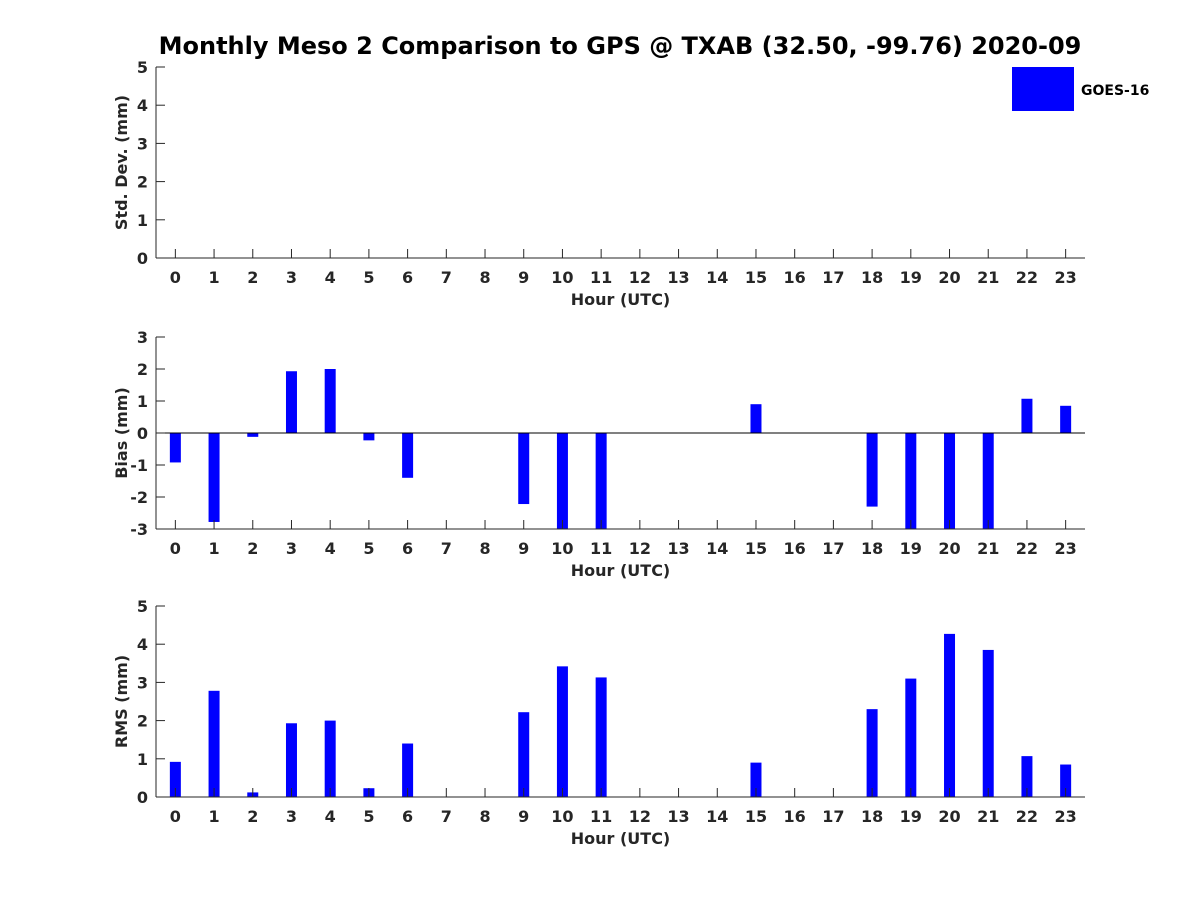  Describe the element at coordinates (621, 570) in the screenshot. I see `bias-xlabel: Hour (UTC)` at that location.